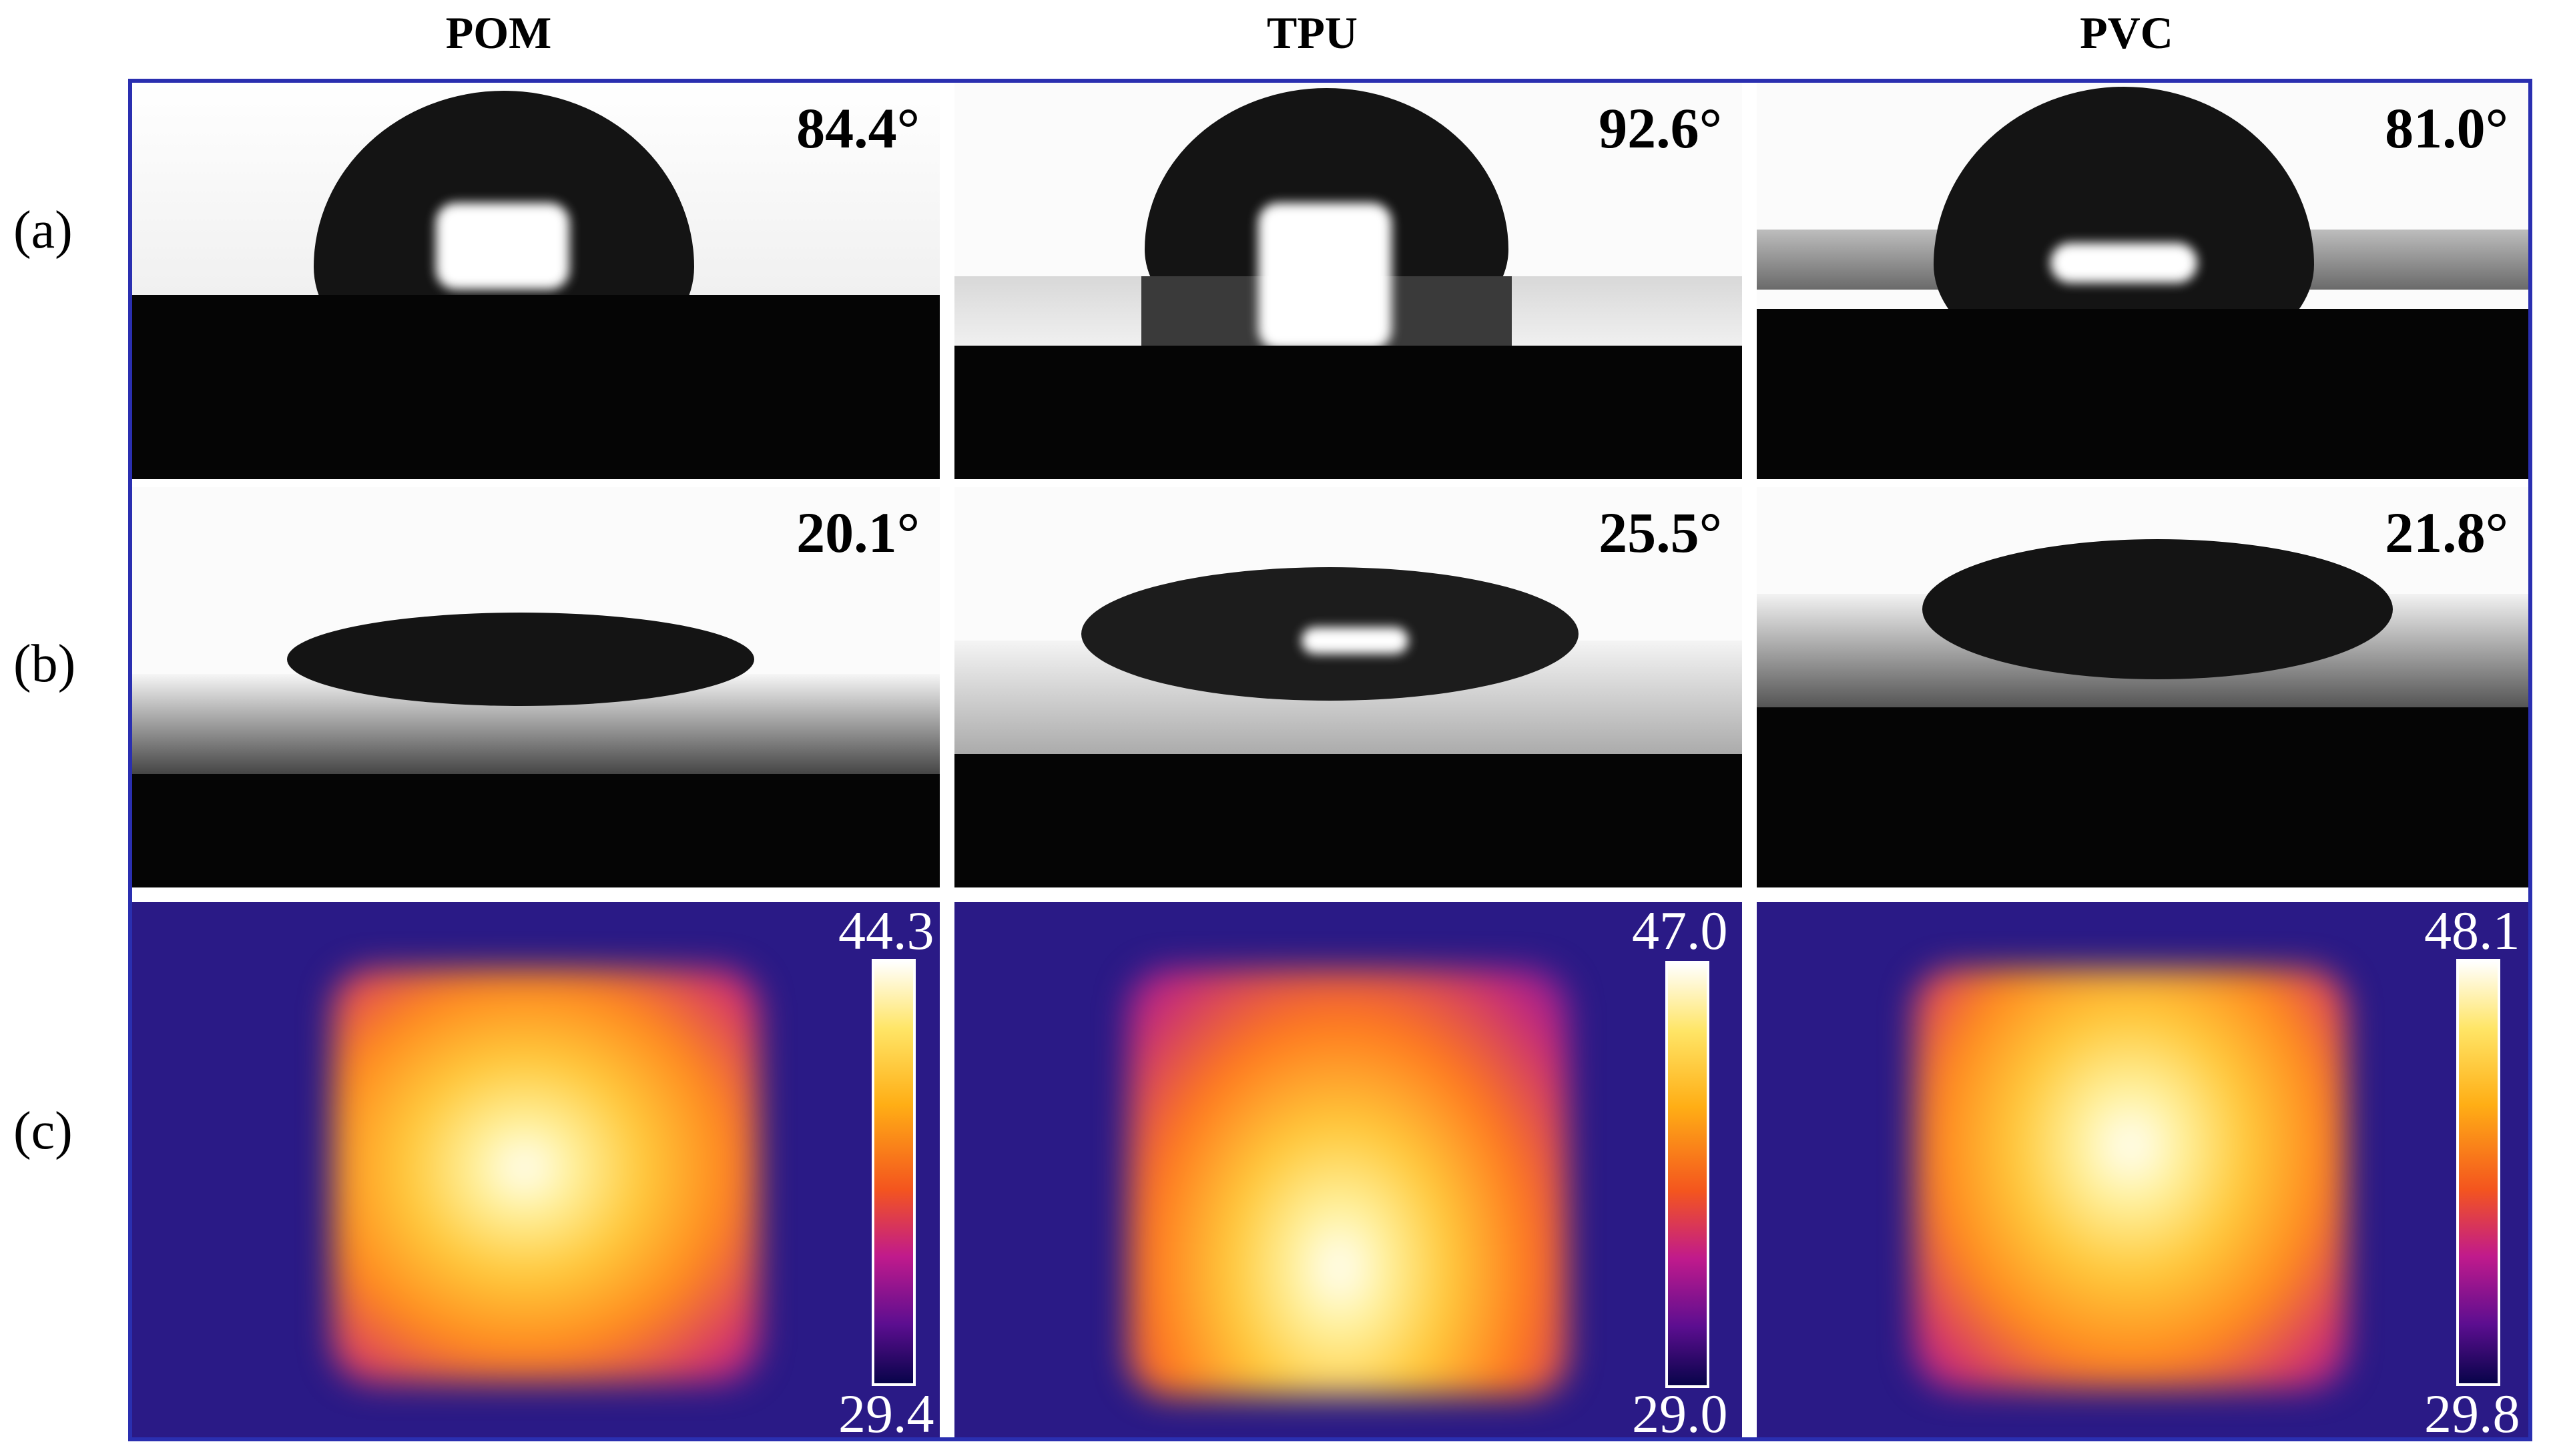 This screenshot has width=2549, height=1456. What do you see at coordinates (1660, 532) in the screenshot?
I see `contact-angle-label: 25.5°` at bounding box center [1660, 532].